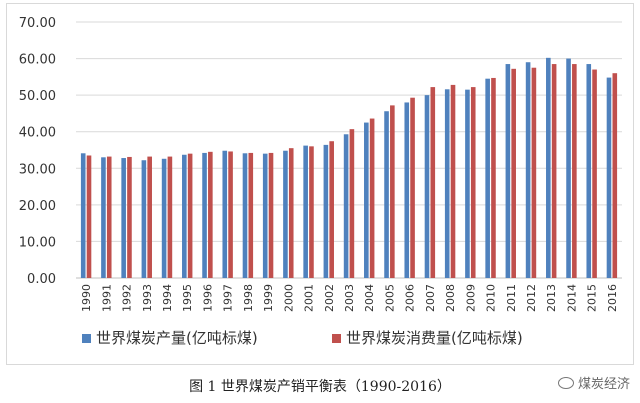  What do you see at coordinates (177, 338) in the screenshot?
I see `legend-label: 世界煤炭产量(亿吨标煤)` at bounding box center [177, 338].